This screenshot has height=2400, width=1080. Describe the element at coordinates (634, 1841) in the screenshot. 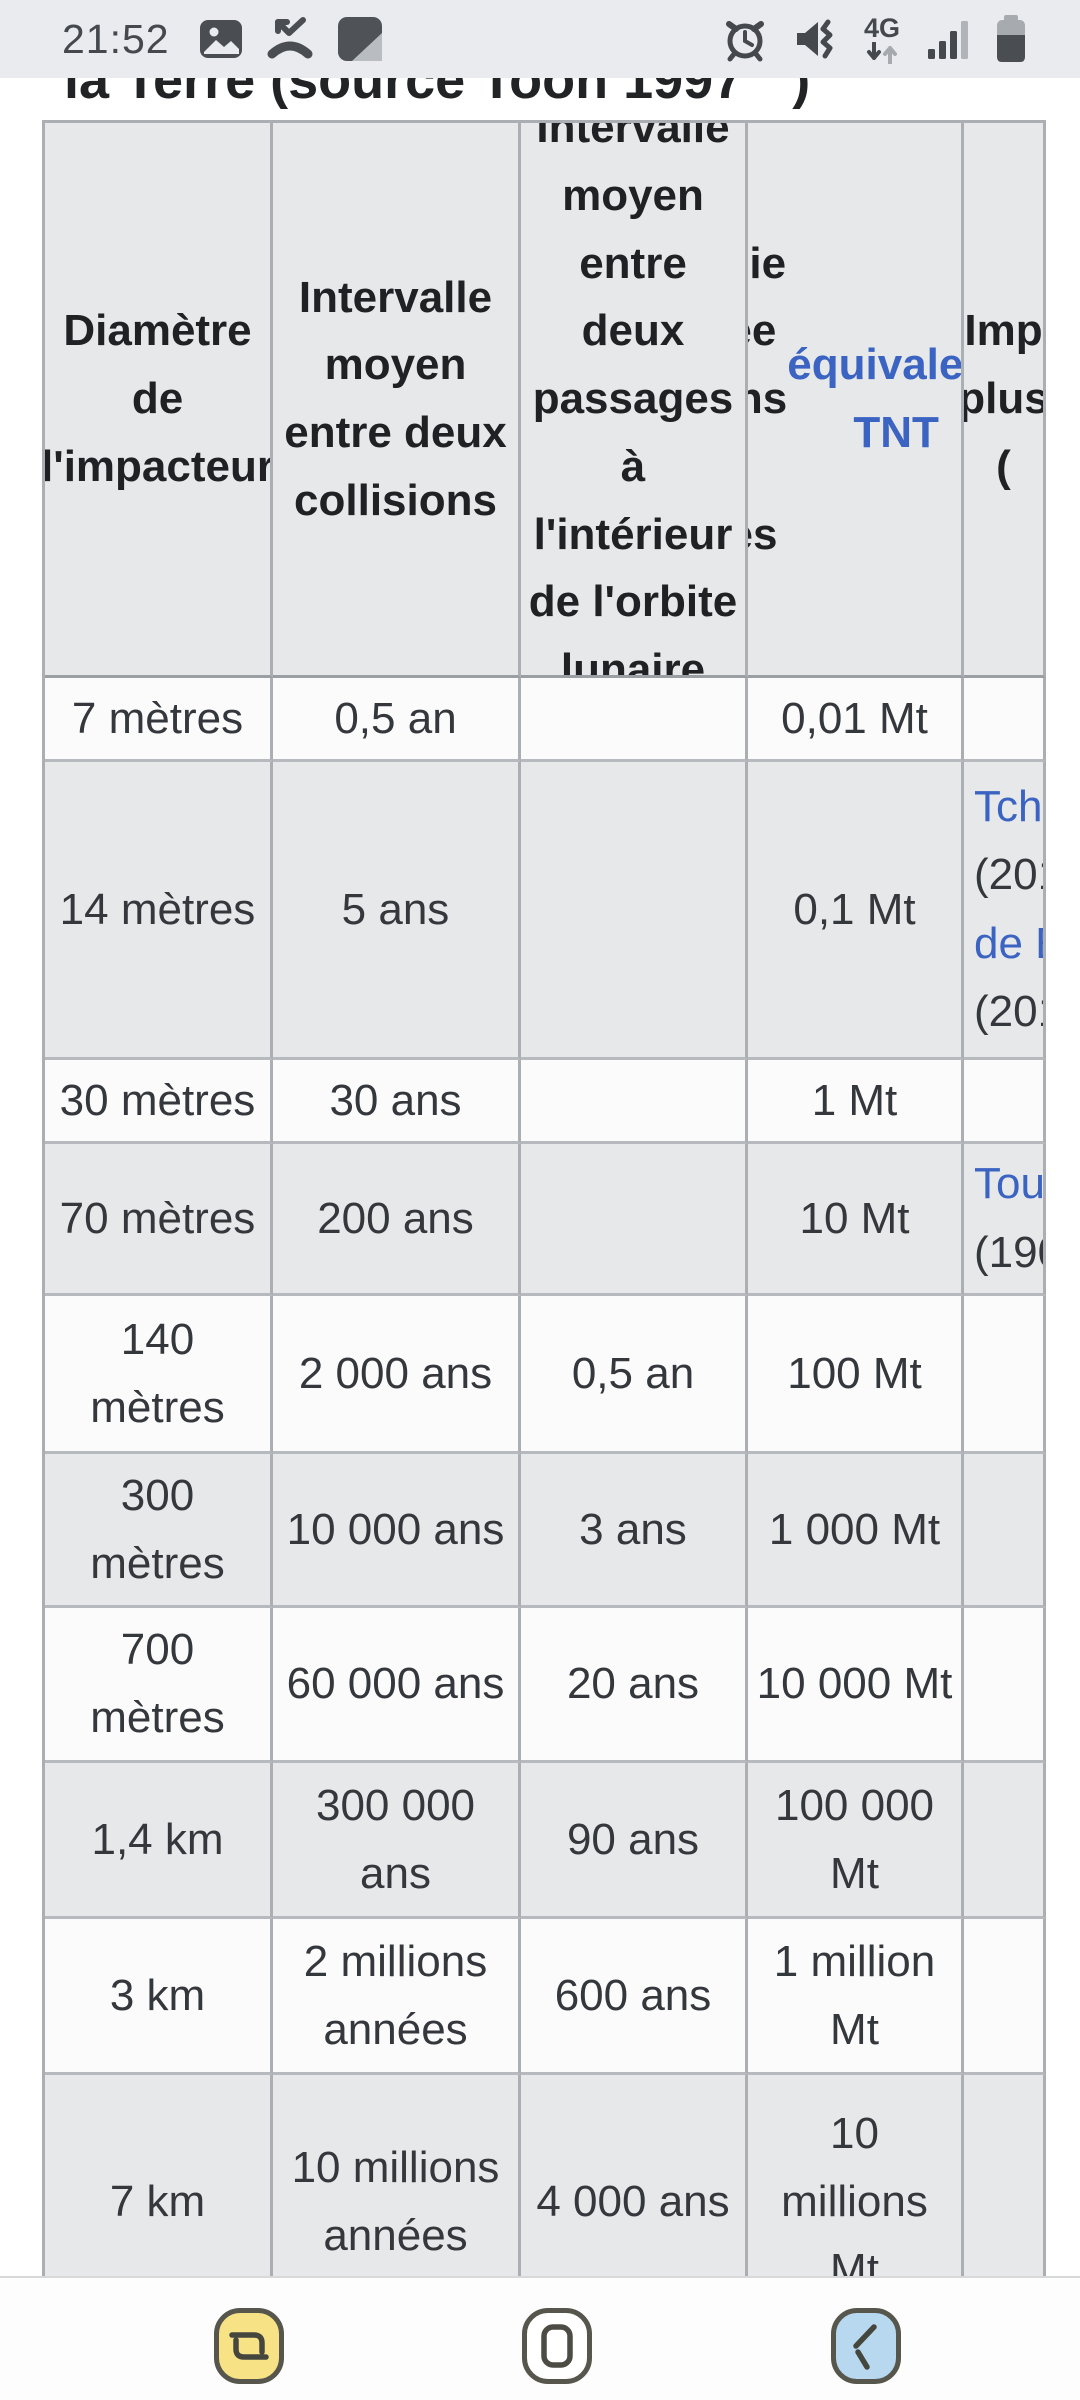

I see `table-cell: 90 ans` at that location.